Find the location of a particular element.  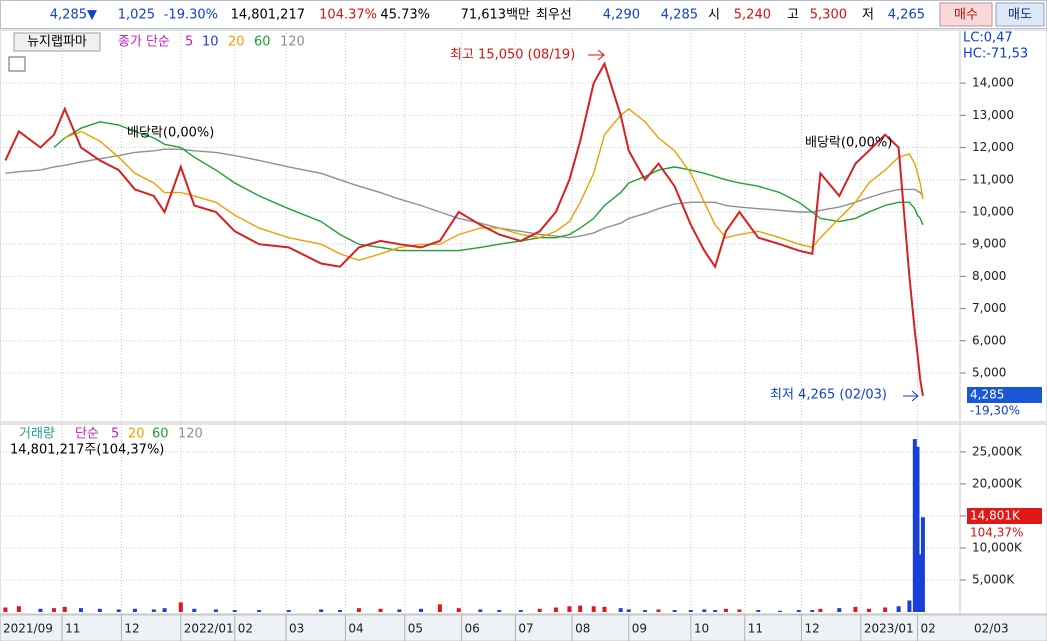

buy-button is located at coordinates (966, 14).